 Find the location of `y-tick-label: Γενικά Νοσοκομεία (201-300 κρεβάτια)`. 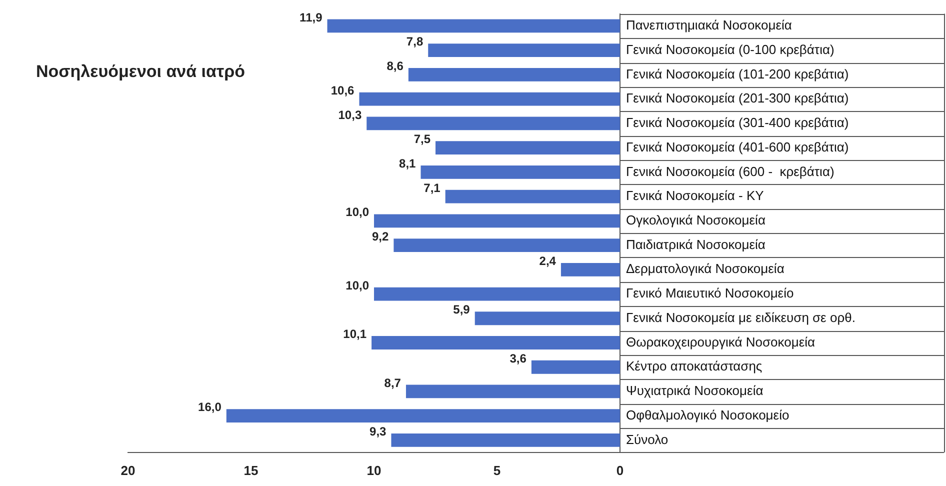

y-tick-label: Γενικά Νοσοκομεία (201-300 κρεβάτια) is located at coordinates (737, 98).